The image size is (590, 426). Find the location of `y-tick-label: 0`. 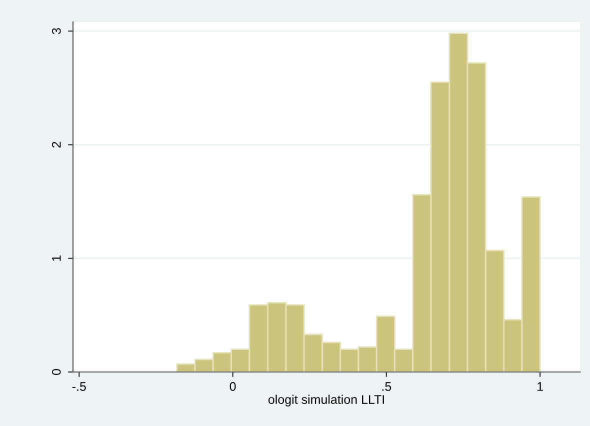

y-tick-label: 0 is located at coordinates (56, 372).